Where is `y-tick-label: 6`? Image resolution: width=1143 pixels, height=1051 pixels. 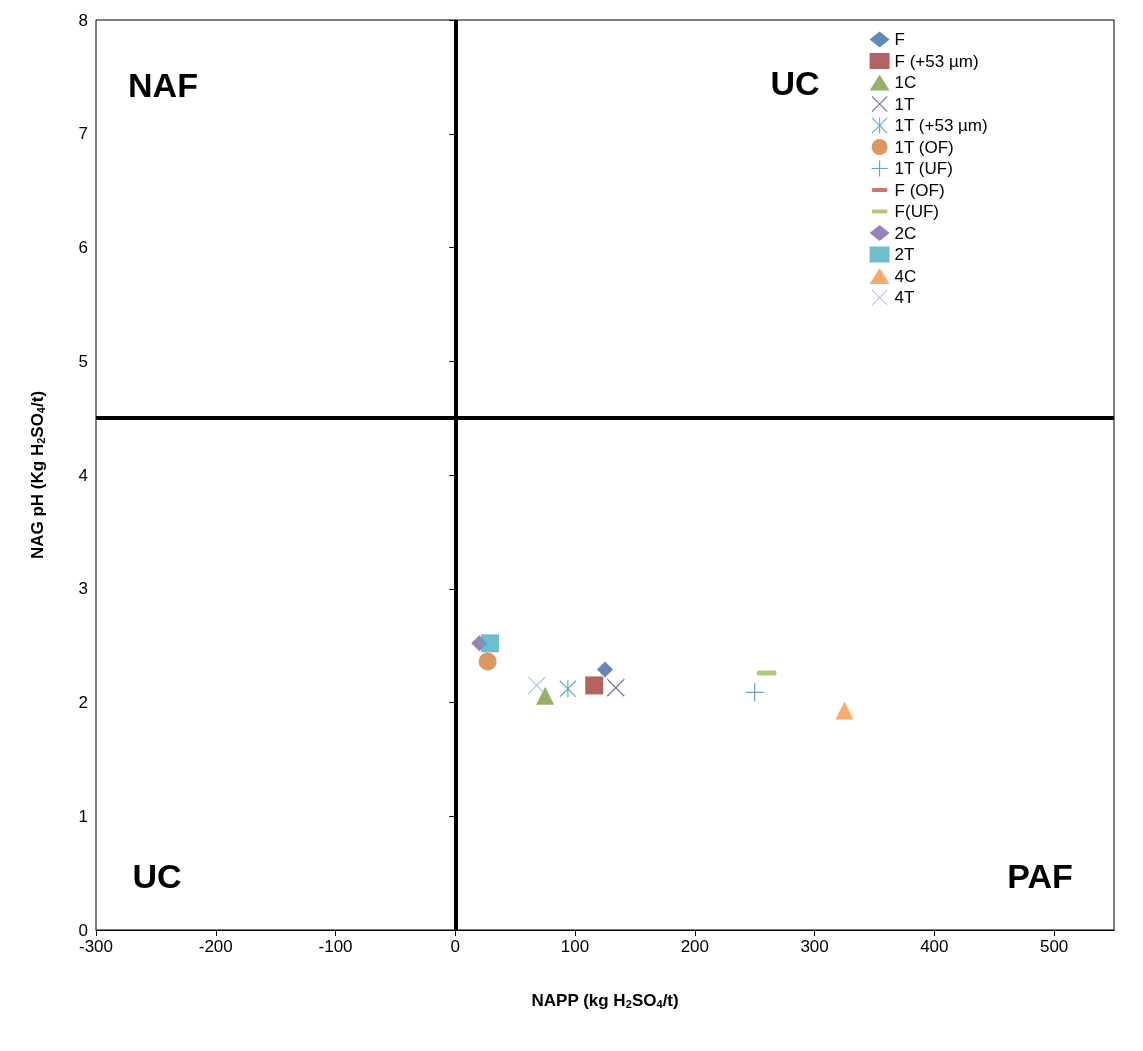 y-tick-label: 6 is located at coordinates (83, 247).